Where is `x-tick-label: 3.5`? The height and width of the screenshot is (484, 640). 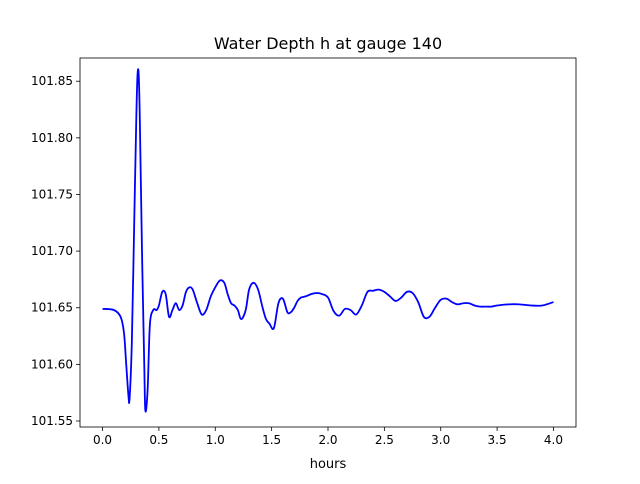
x-tick-label: 3.5 is located at coordinates (497, 440).